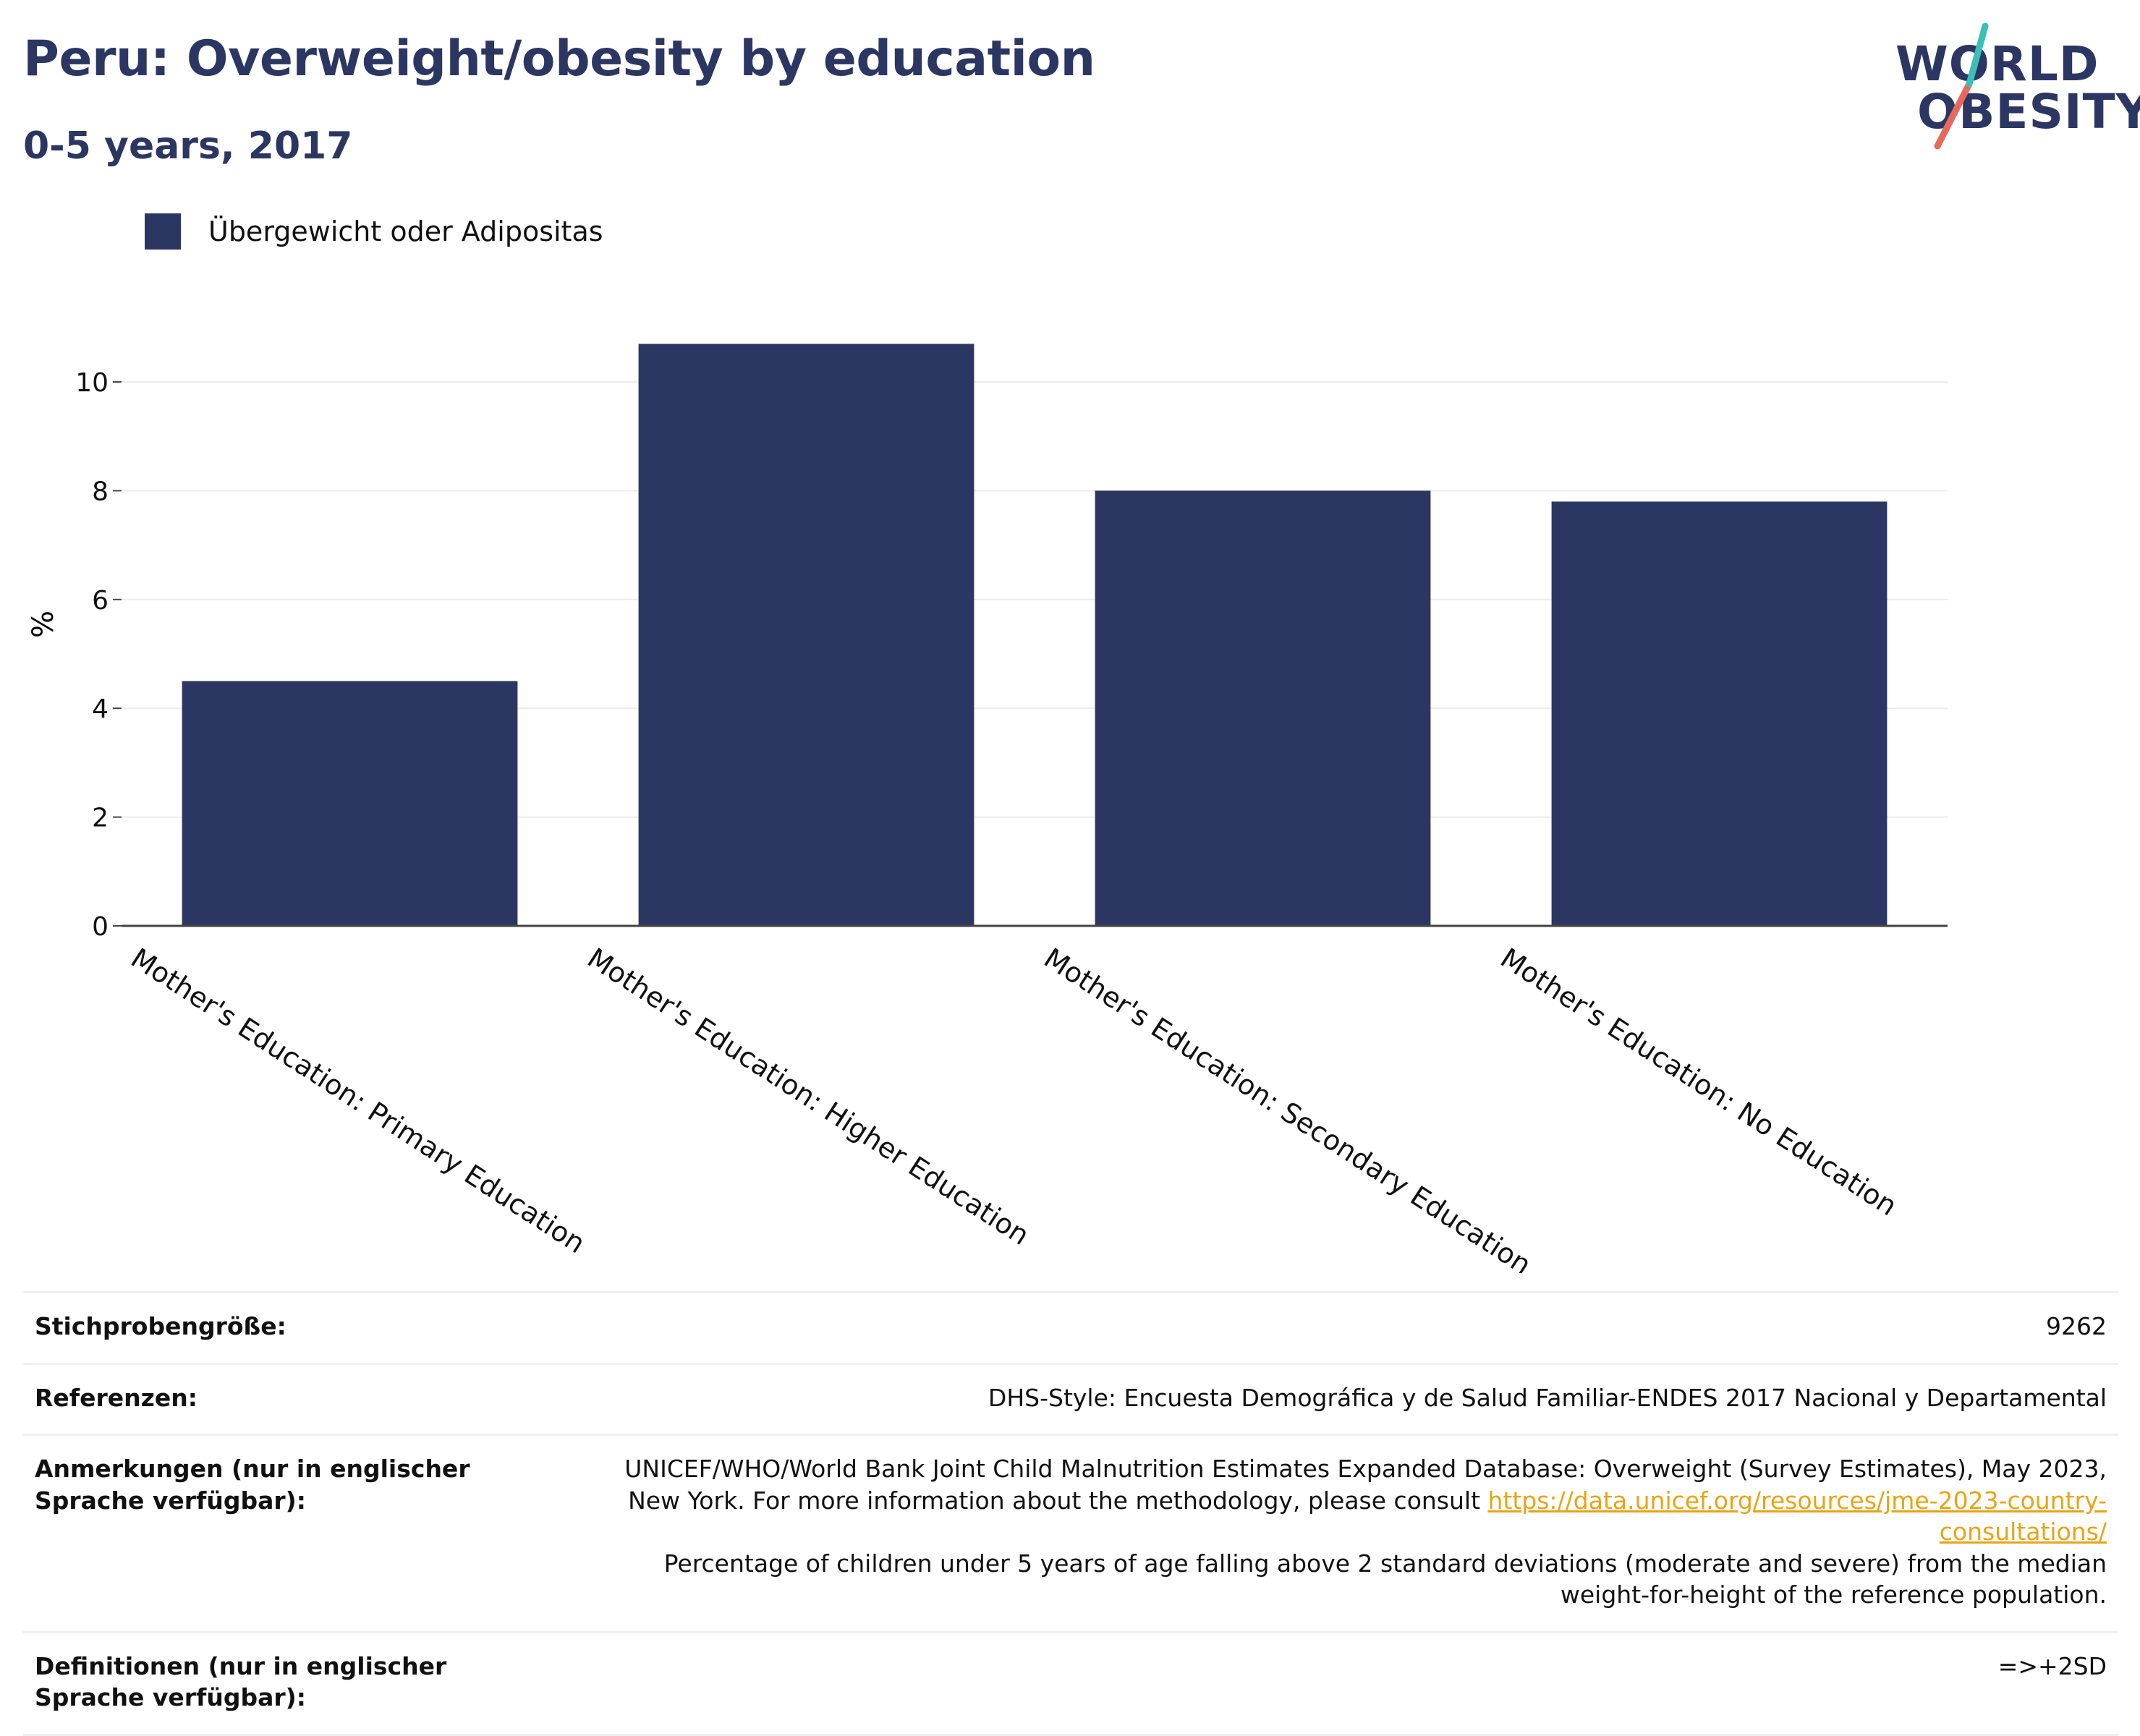 This screenshot has width=2140, height=1736. What do you see at coordinates (1342, 1683) in the screenshot?
I see `definitions-value: =>+2SD` at bounding box center [1342, 1683].